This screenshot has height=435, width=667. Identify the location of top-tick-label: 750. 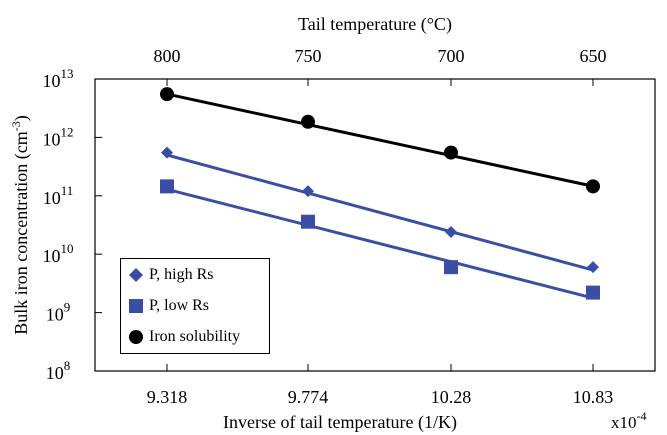
(308, 56).